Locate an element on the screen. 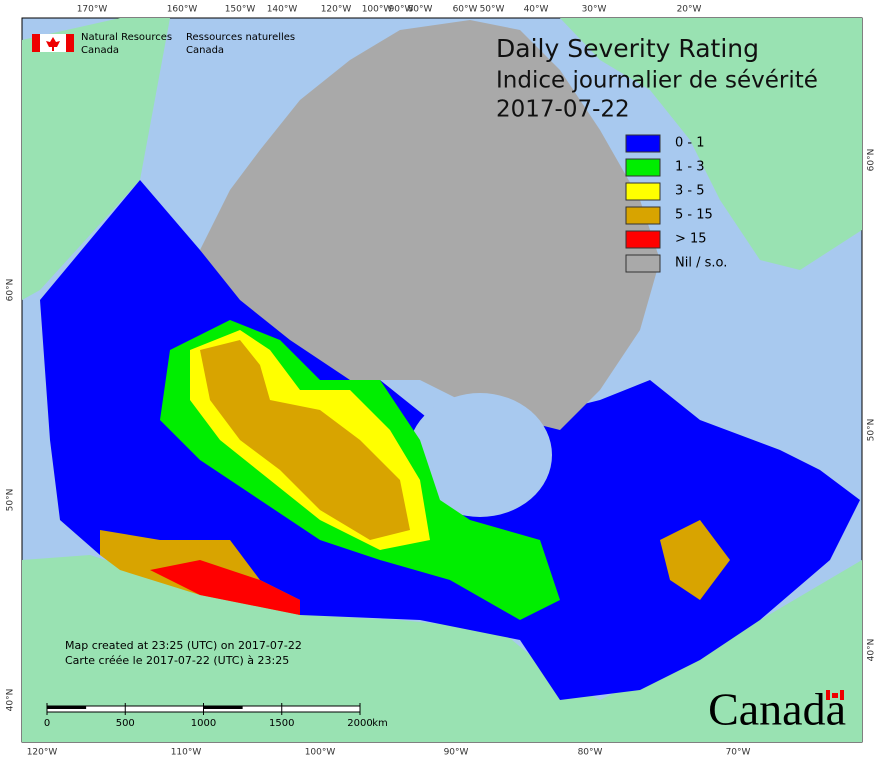  graticule-label: 160°W is located at coordinates (182, 10).